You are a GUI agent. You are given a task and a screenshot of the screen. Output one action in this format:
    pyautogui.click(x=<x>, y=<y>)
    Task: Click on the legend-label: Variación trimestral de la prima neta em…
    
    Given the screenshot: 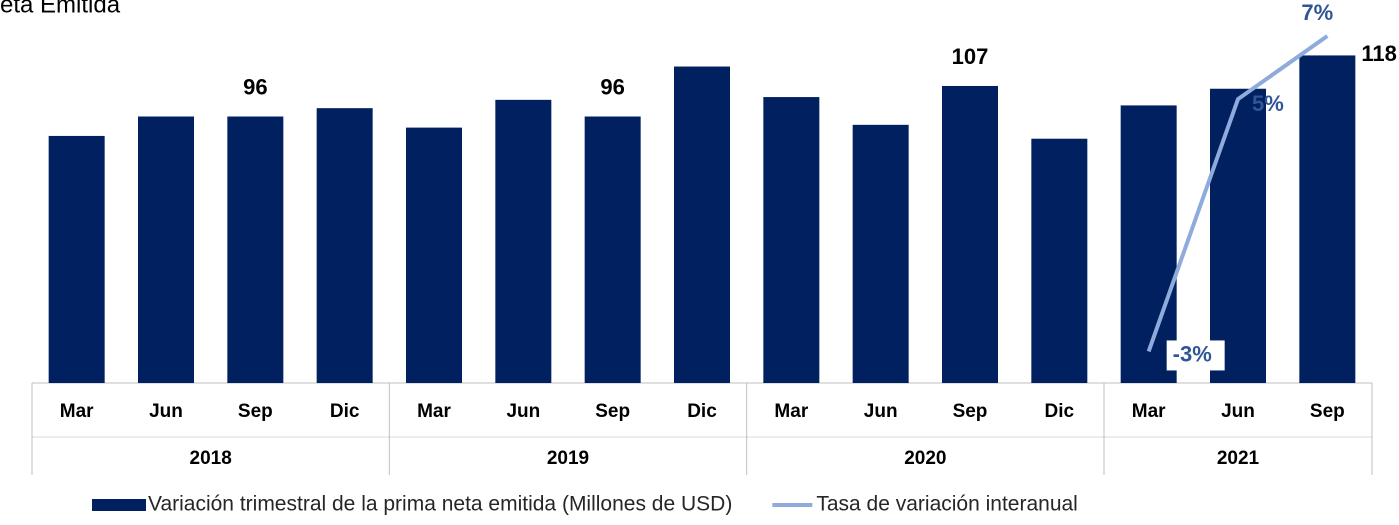 What is the action you would take?
    pyautogui.click(x=440, y=504)
    